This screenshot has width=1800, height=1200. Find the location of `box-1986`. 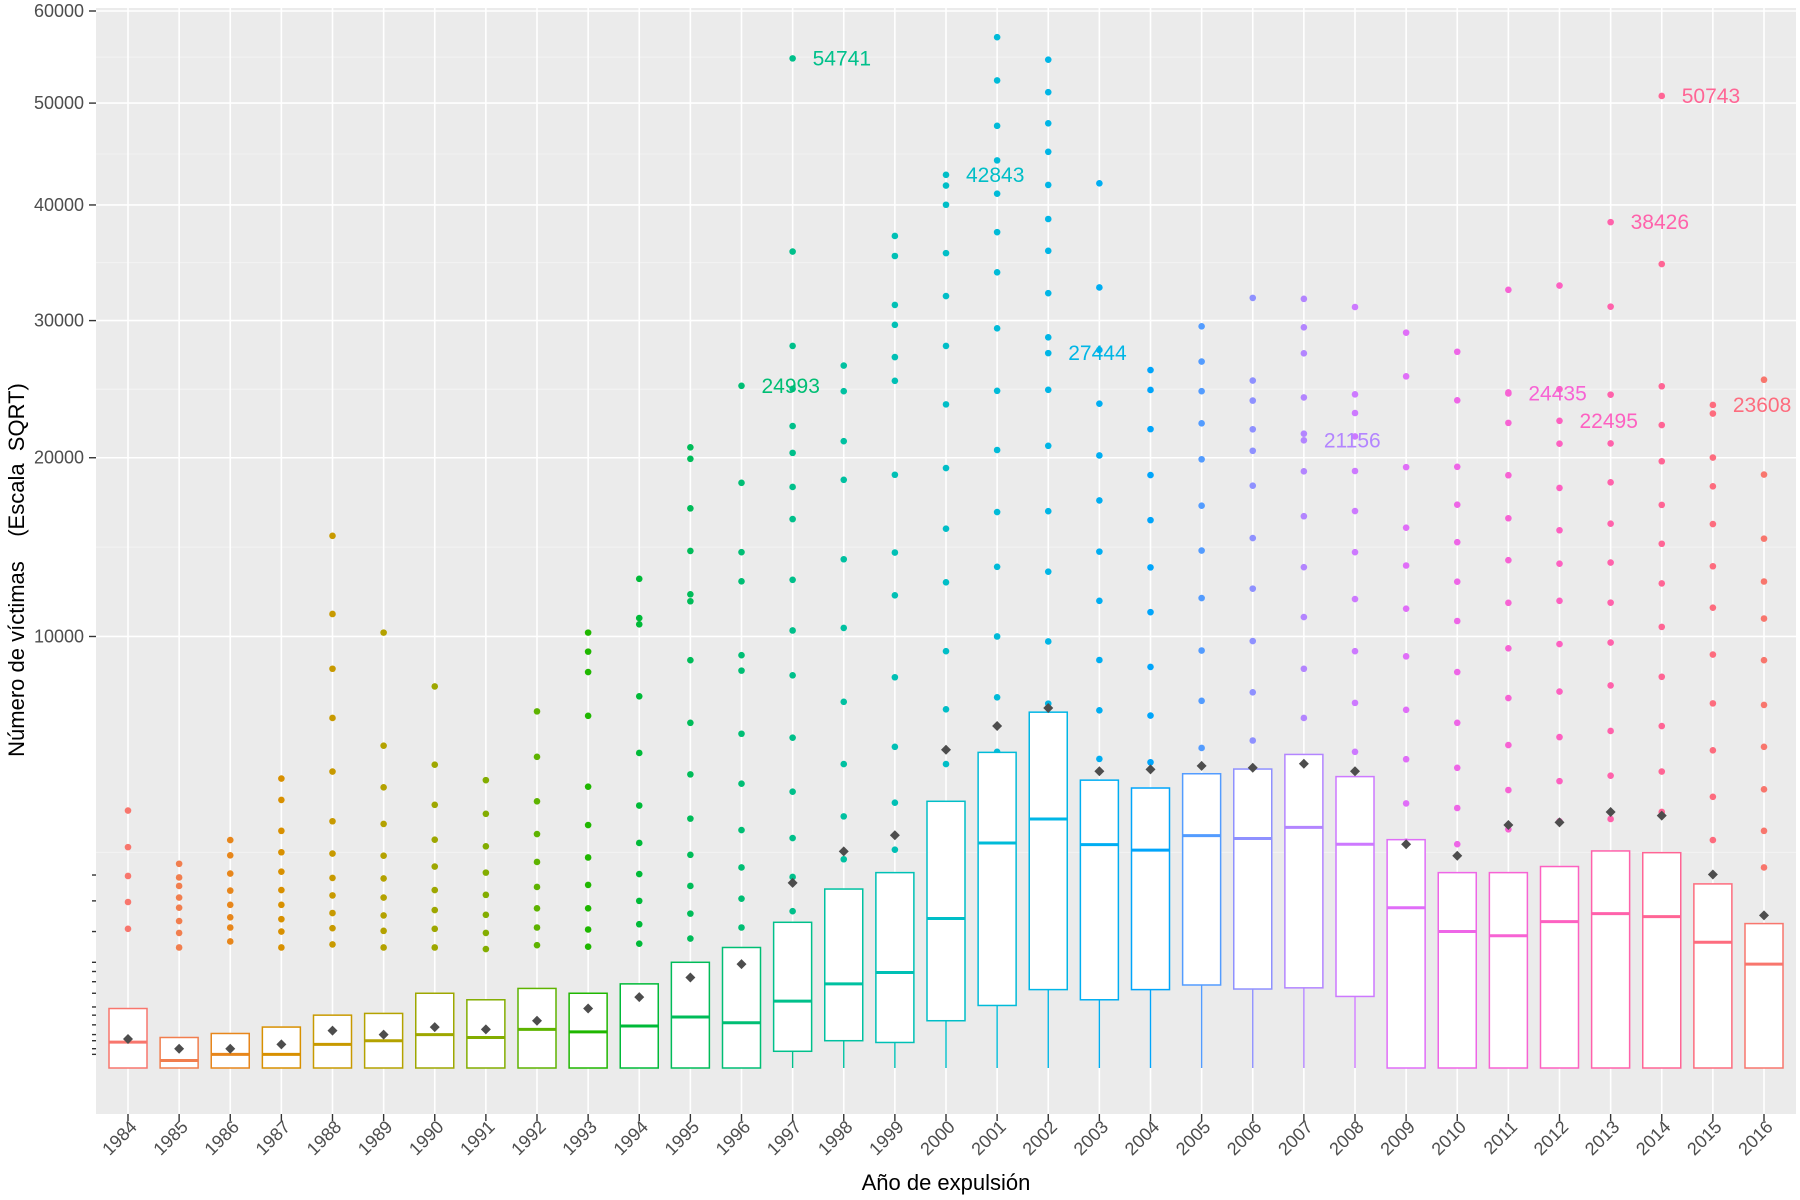

box-1986 is located at coordinates (230, 952).